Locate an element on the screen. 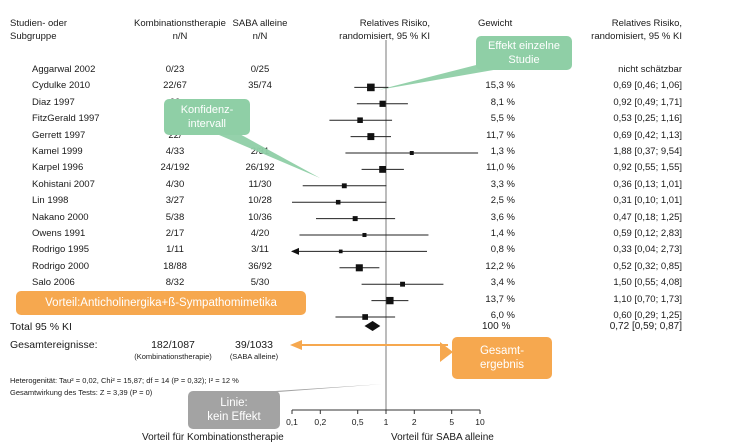 Image resolution: width=746 pixels, height=448 pixels. callout-line-pointer is located at coordinates (321, 388).